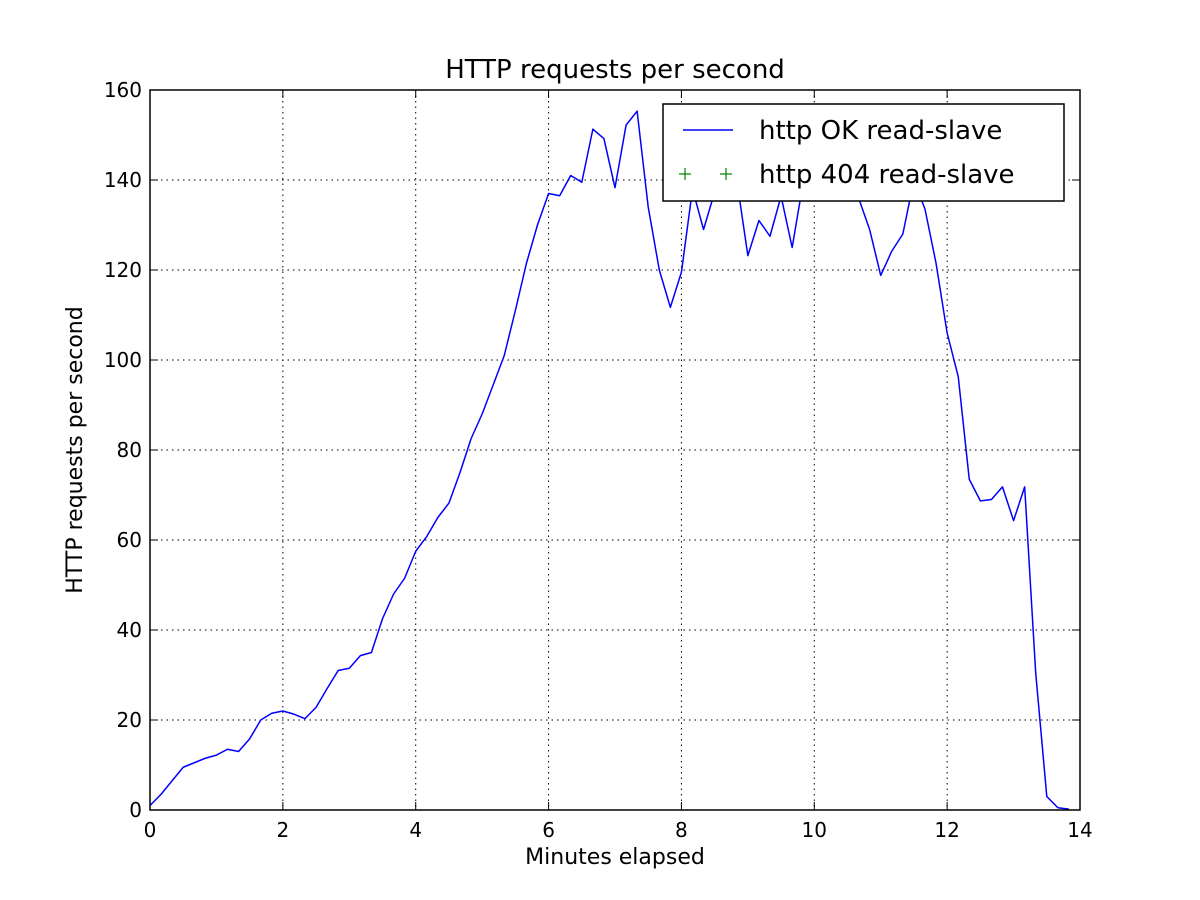 The width and height of the screenshot is (1200, 900). I want to click on legend-label-http-ok: http OK read-slave, so click(880, 131).